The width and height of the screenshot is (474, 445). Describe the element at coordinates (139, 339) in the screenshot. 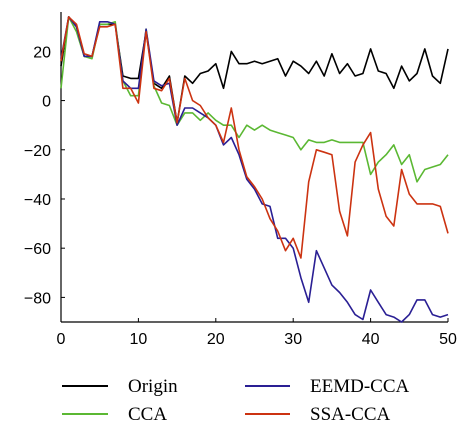

I see `x-tick-label: 10` at that location.